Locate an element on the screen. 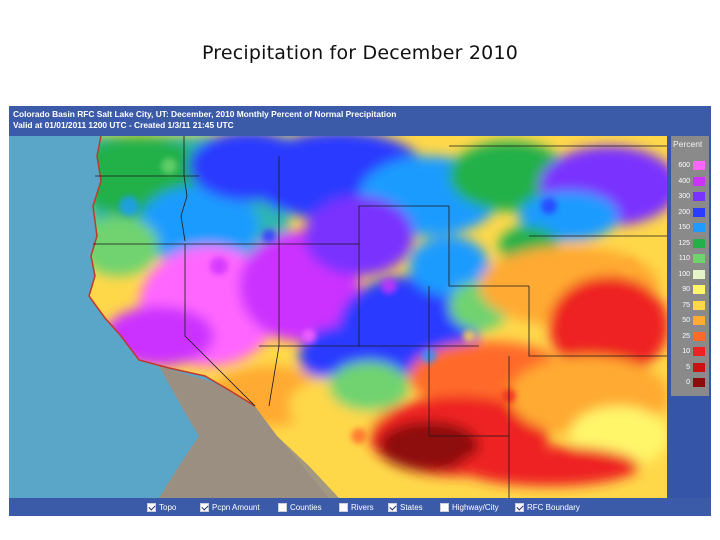 Image resolution: width=720 pixels, height=540 pixels. legend-row: 100 is located at coordinates (690, 274).